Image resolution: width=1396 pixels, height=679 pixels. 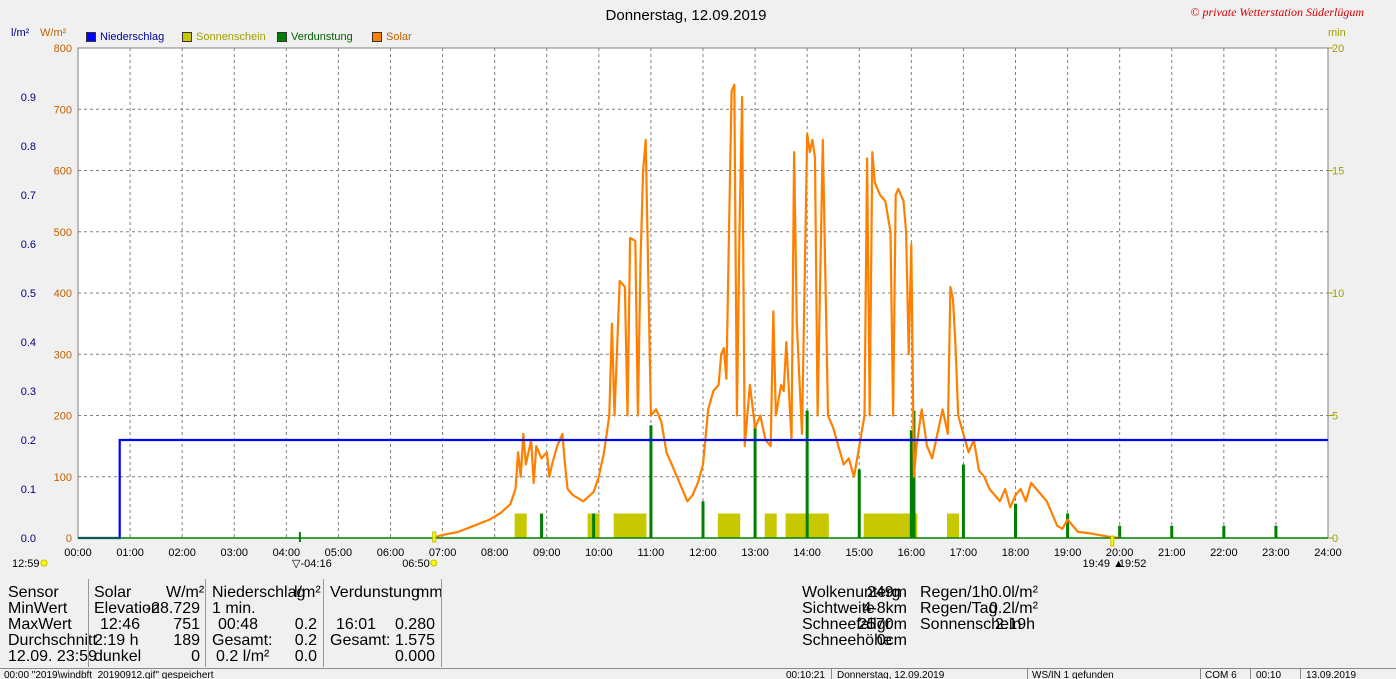 What do you see at coordinates (299, 537) in the screenshot?
I see `twilight-tick-icon` at bounding box center [299, 537].